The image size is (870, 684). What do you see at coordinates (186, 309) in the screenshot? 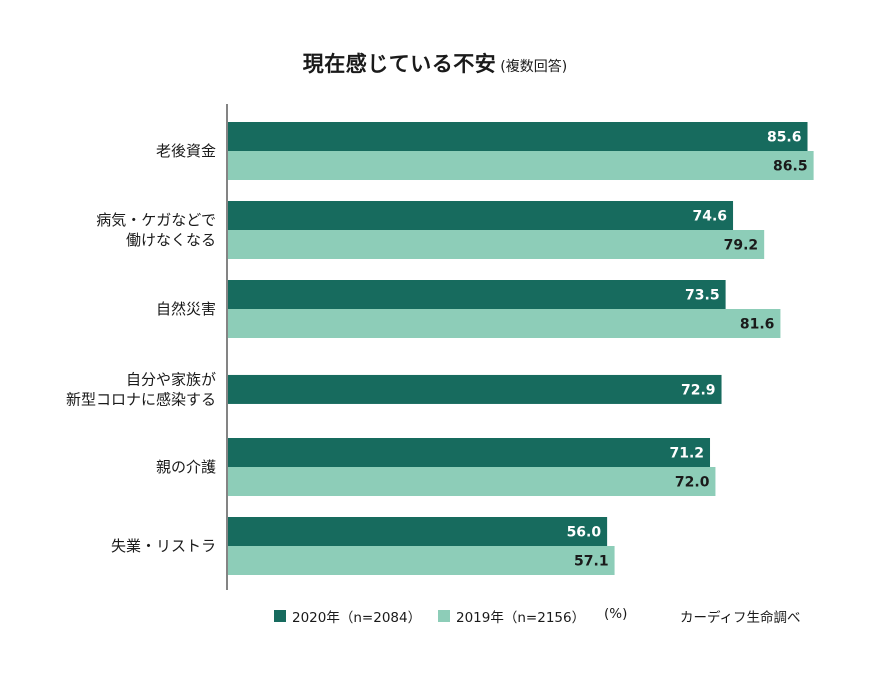
I see `category-label: 自然災害` at bounding box center [186, 309].